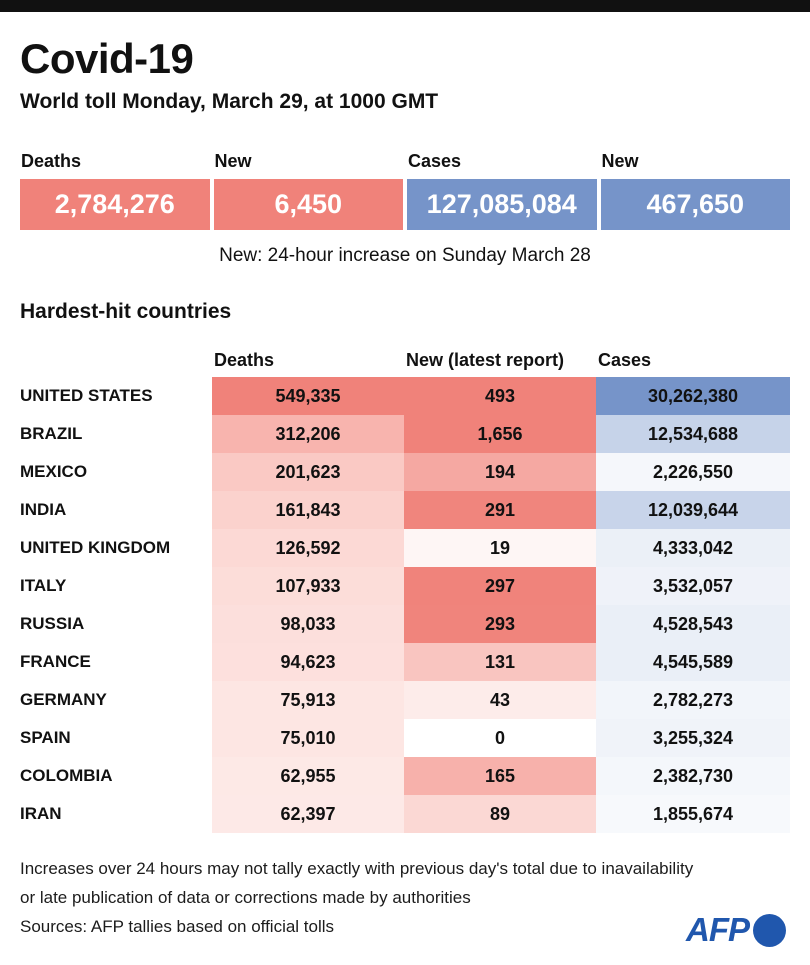 The image size is (810, 965). Describe the element at coordinates (405, 204) in the screenshot. I see `summary-boxes-row: 2,784,276 6,450 127,085,084 467,650` at that location.